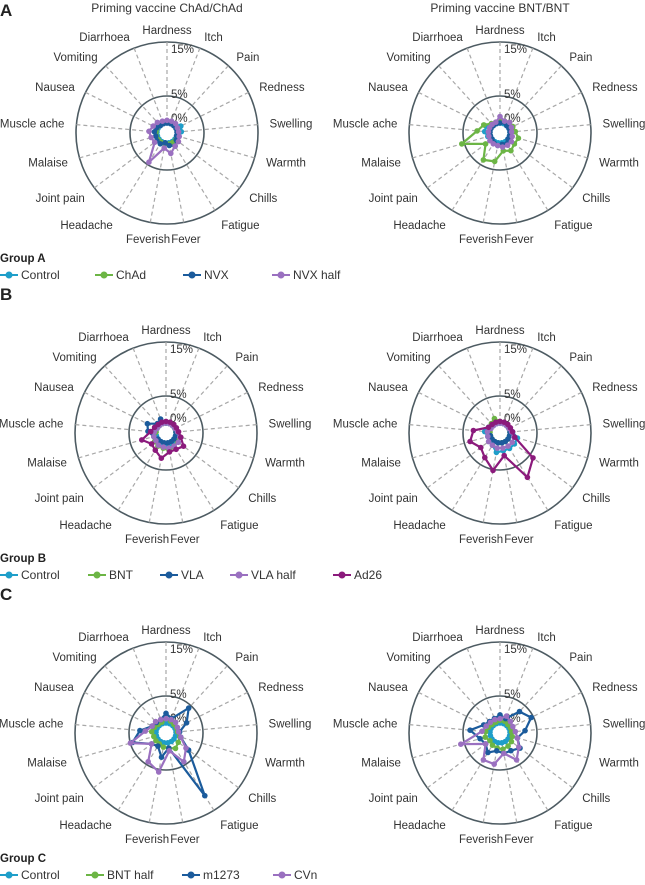  What do you see at coordinates (155, 721) in the screenshot?
I see `data-point-vomiting` at bounding box center [155, 721].